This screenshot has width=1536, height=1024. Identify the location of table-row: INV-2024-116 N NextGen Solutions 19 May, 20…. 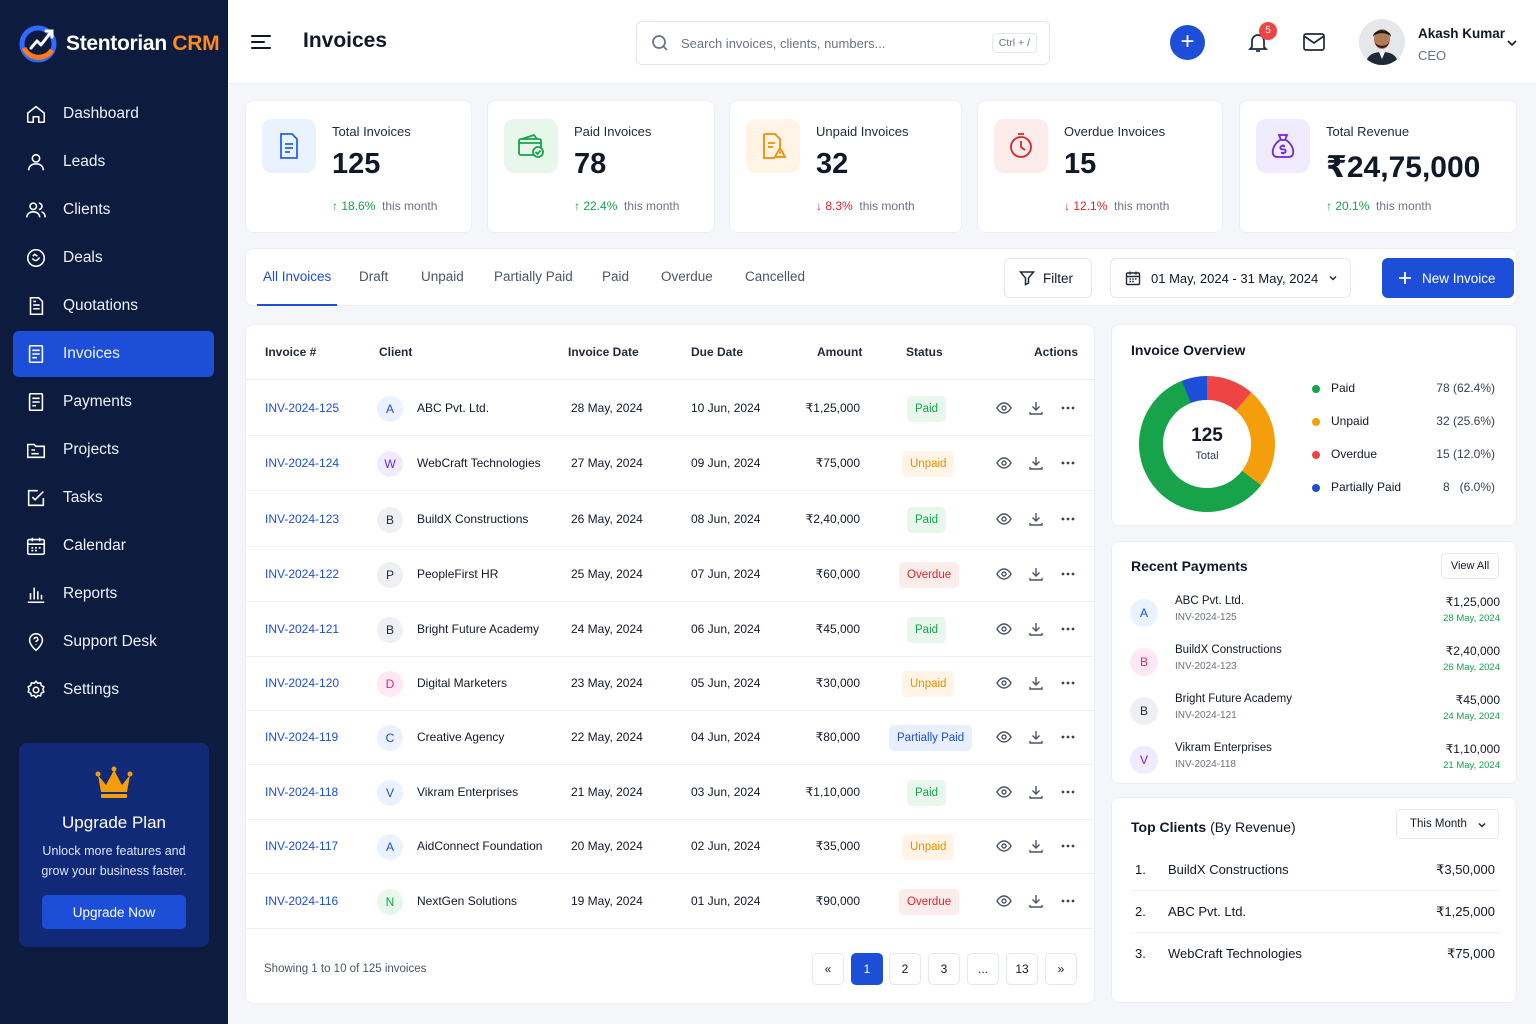
(670, 901).